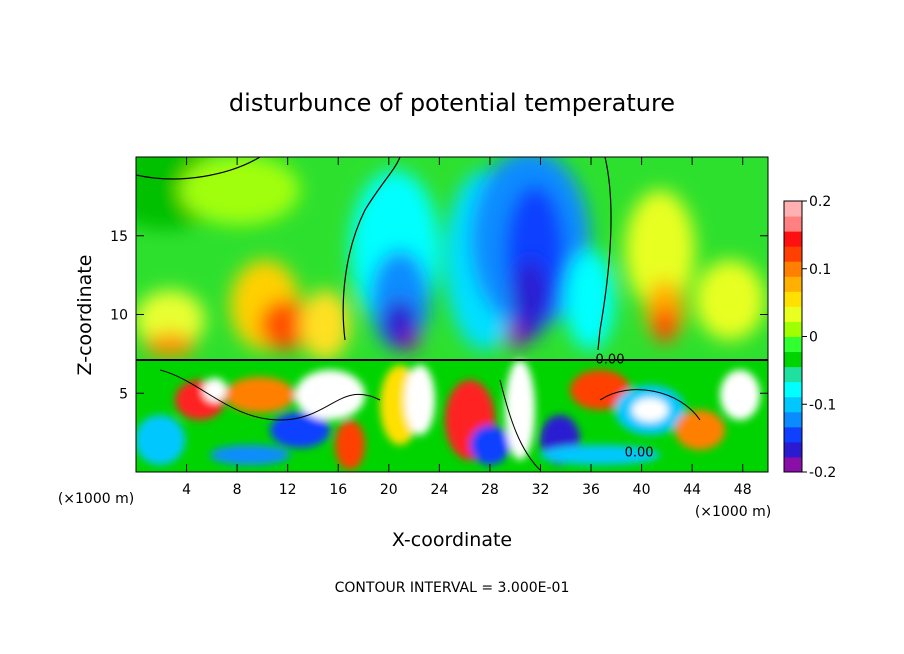 Image resolution: width=904 pixels, height=654 pixels. Describe the element at coordinates (822, 473) in the screenshot. I see `colorbar-tick-label: -0.2` at that location.